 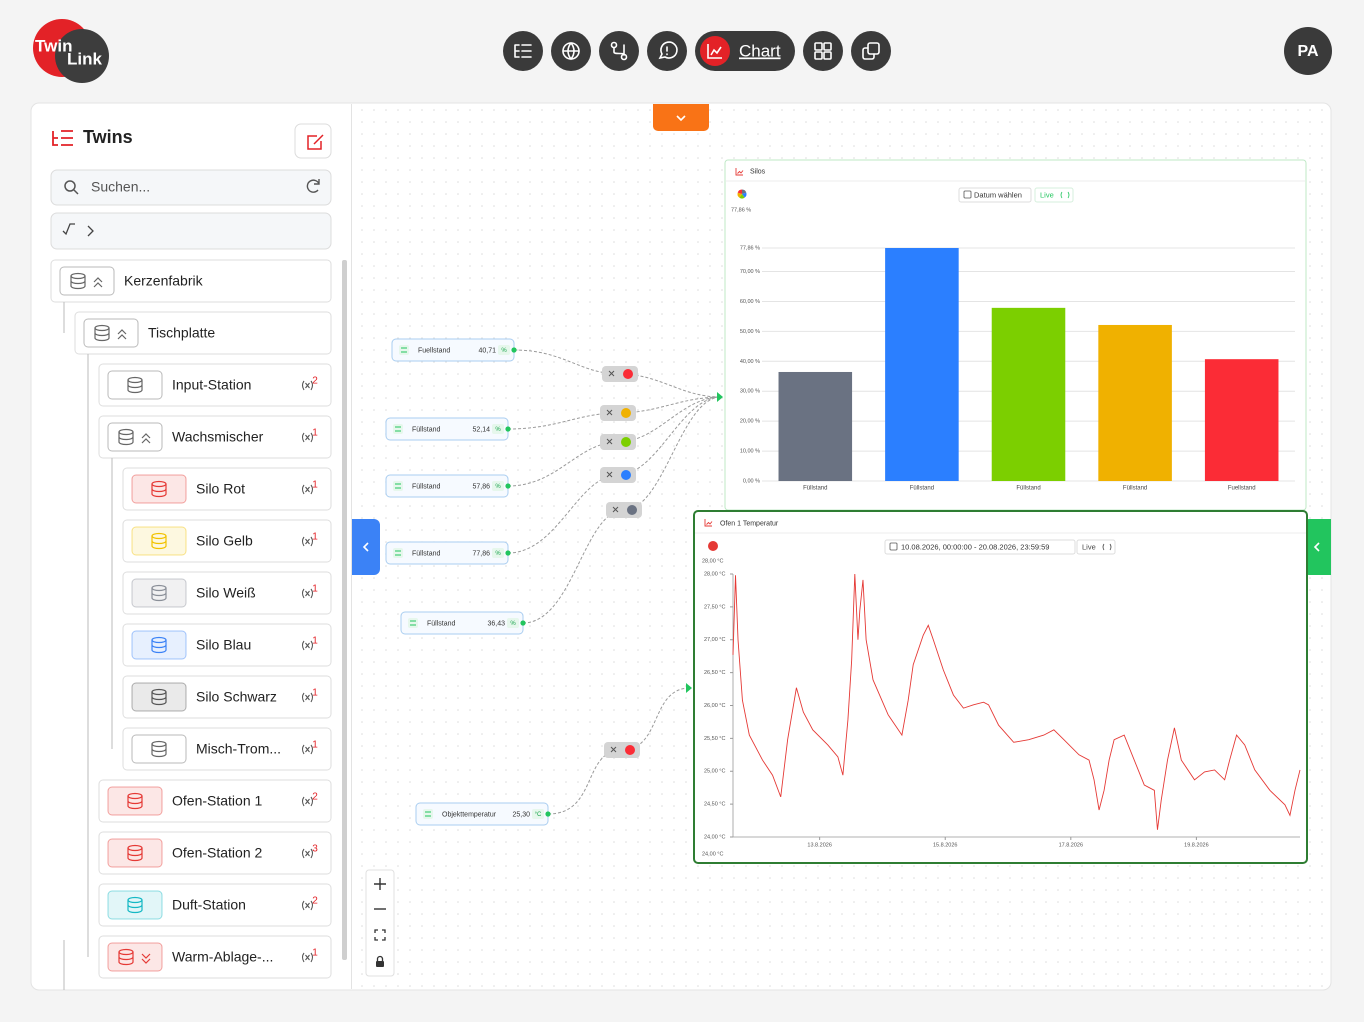 What do you see at coordinates (498, 486) in the screenshot?
I see `node-unit-badge` at bounding box center [498, 486].